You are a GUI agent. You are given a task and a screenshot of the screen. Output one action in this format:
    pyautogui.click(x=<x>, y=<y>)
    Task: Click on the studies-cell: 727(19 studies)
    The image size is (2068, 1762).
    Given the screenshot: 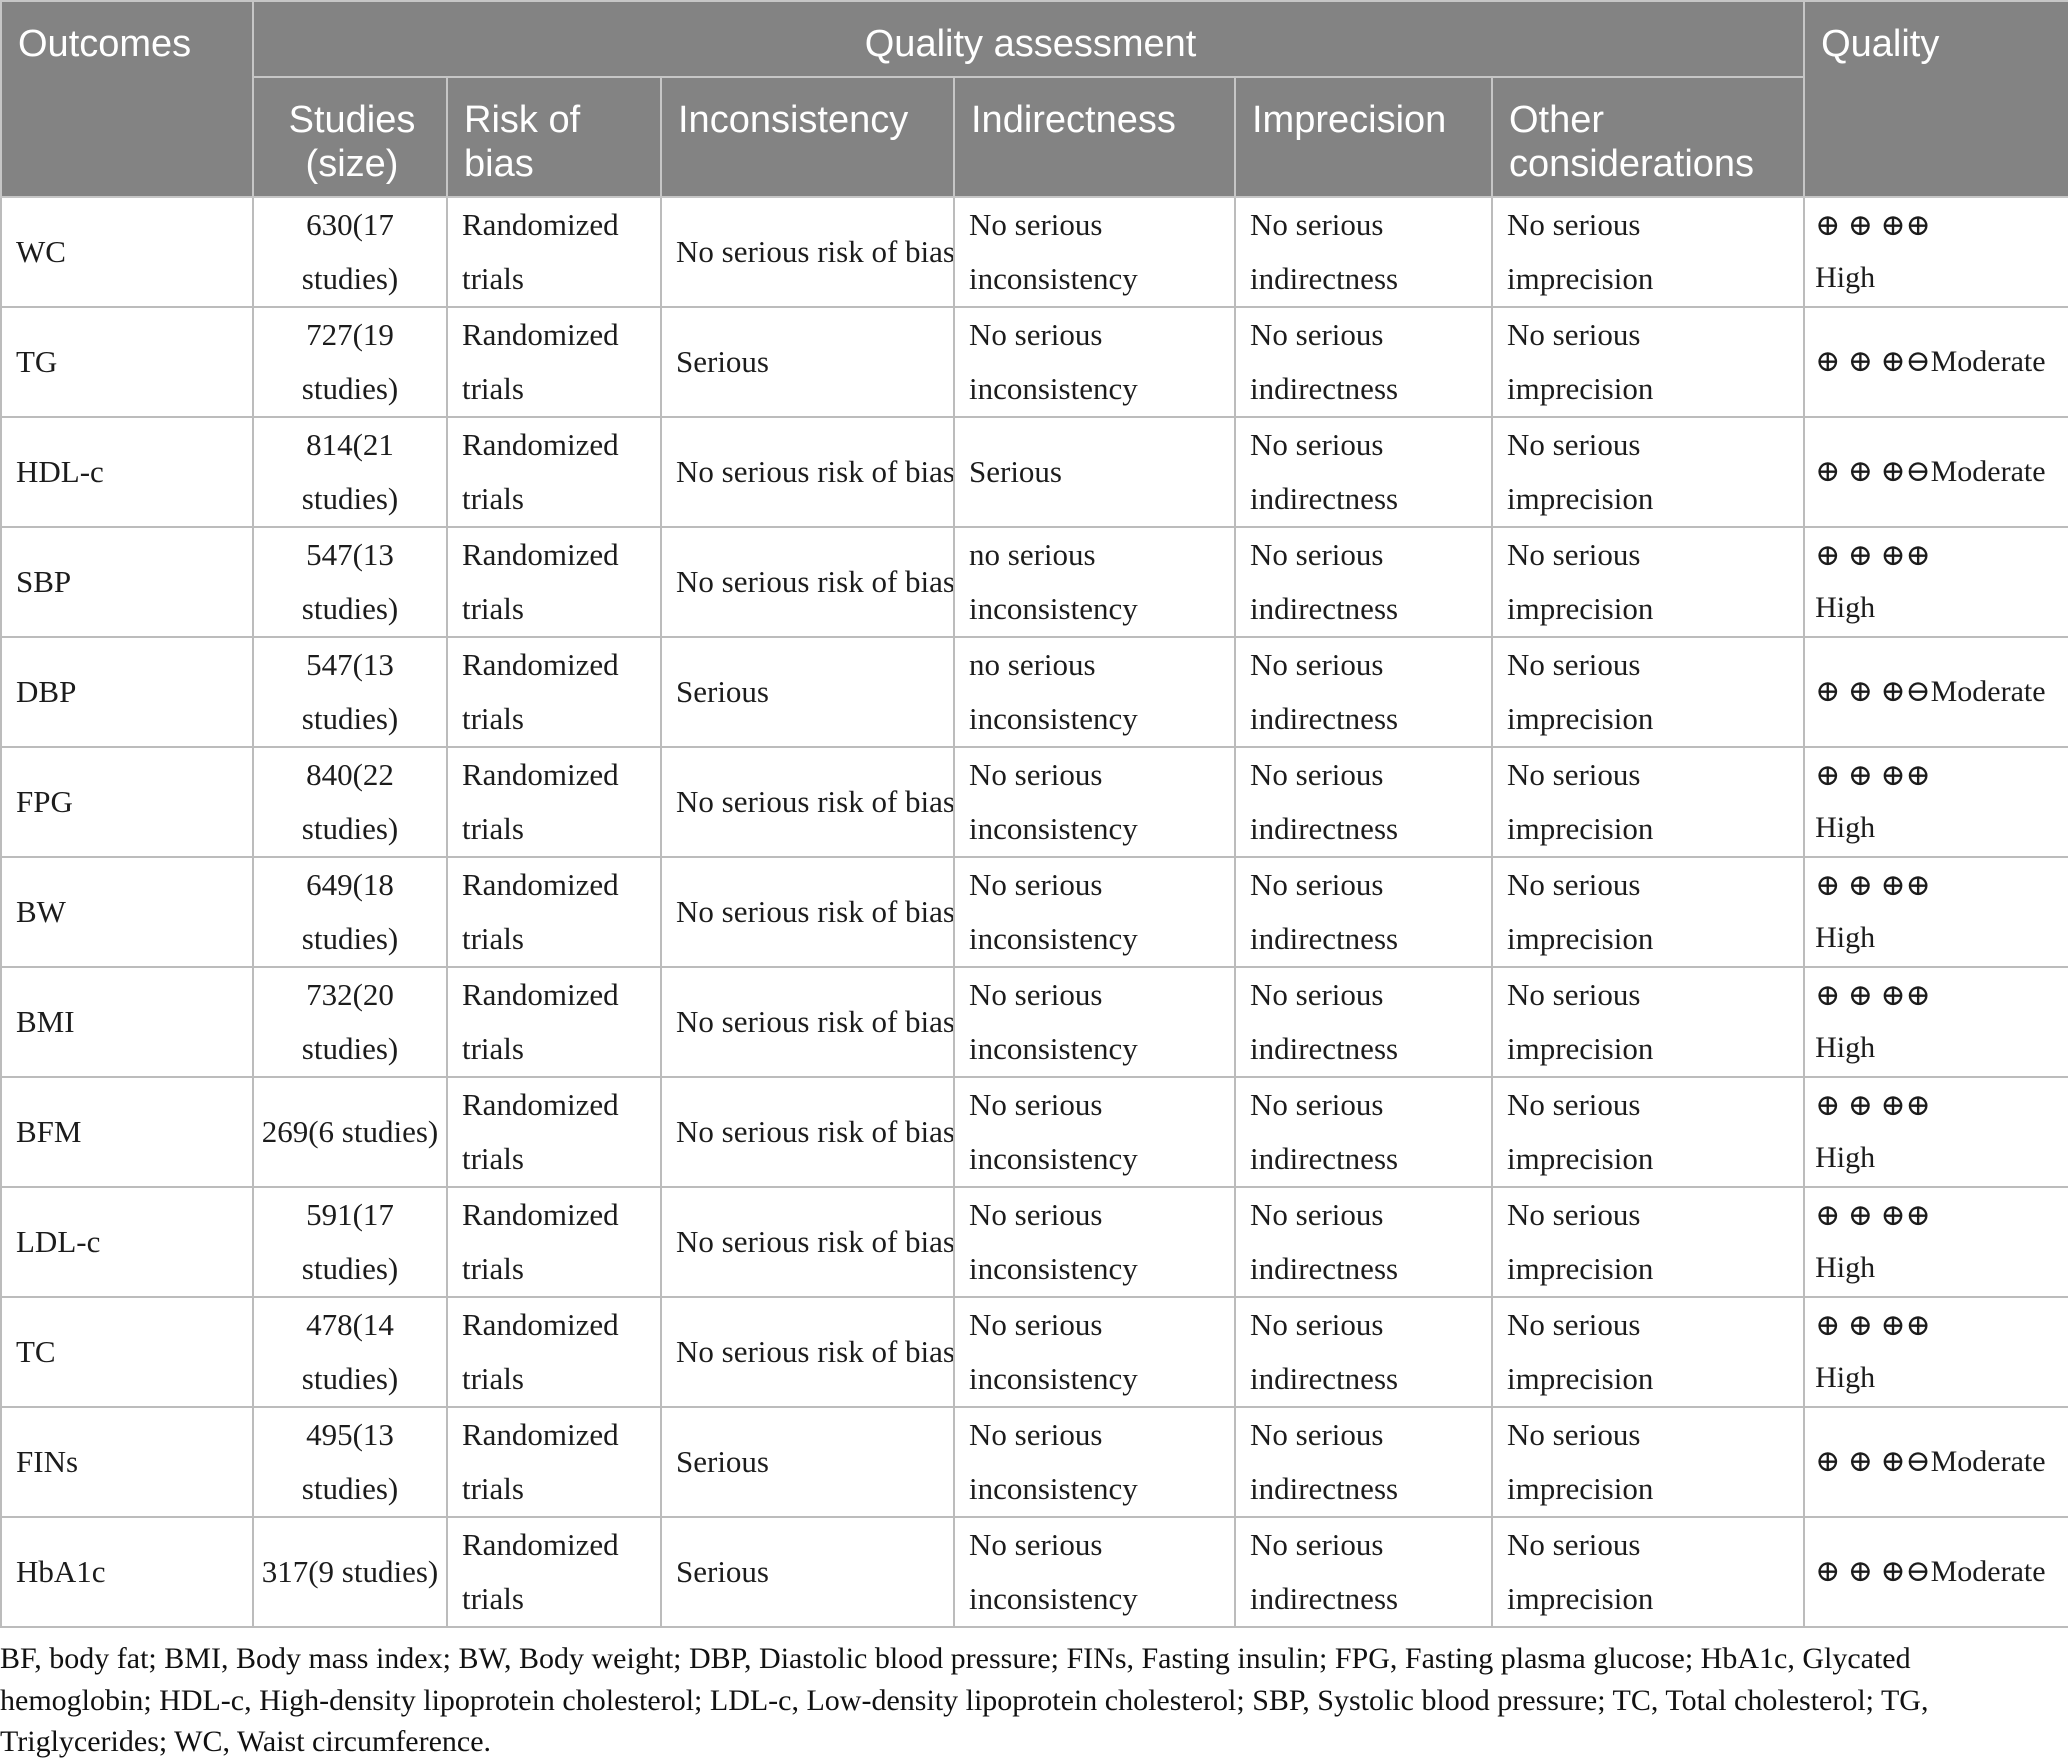 What is the action you would take?
    pyautogui.click(x=350, y=362)
    